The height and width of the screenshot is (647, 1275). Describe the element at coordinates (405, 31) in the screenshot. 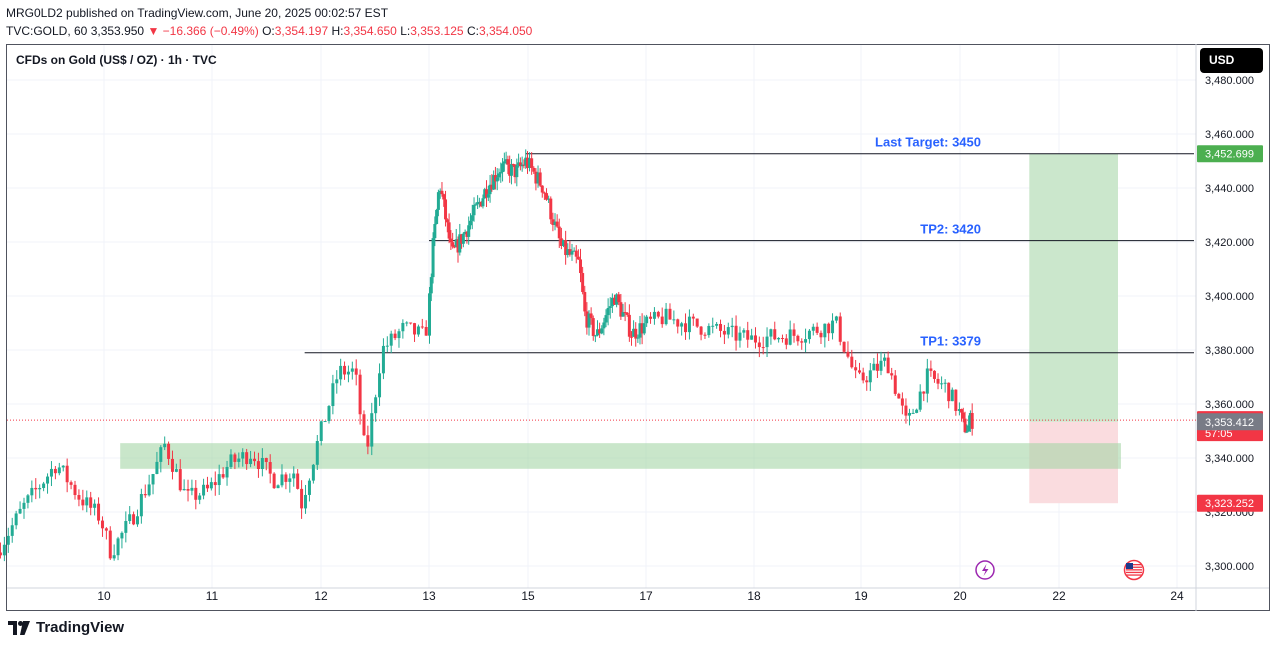

I see `low-label: L:` at that location.